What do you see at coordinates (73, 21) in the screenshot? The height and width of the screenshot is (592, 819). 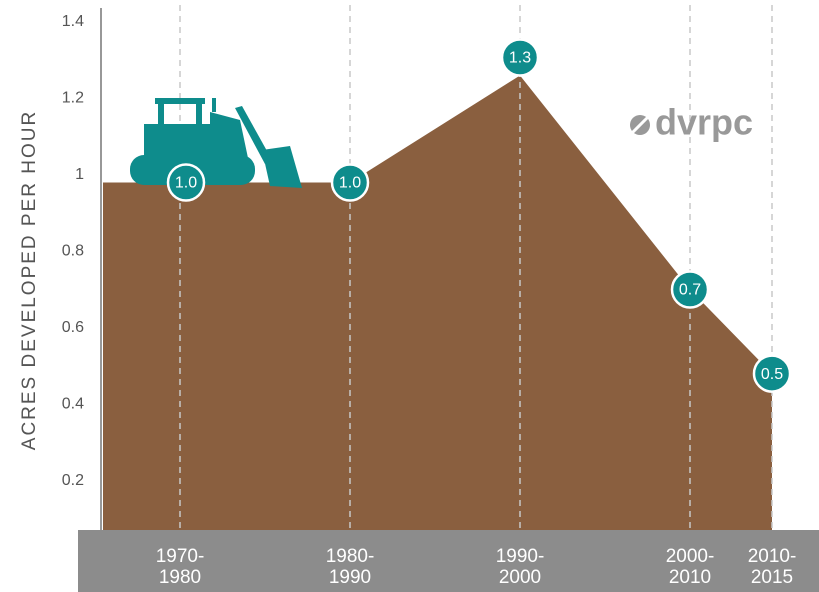 I see `y-tick-label: 1.4` at bounding box center [73, 21].